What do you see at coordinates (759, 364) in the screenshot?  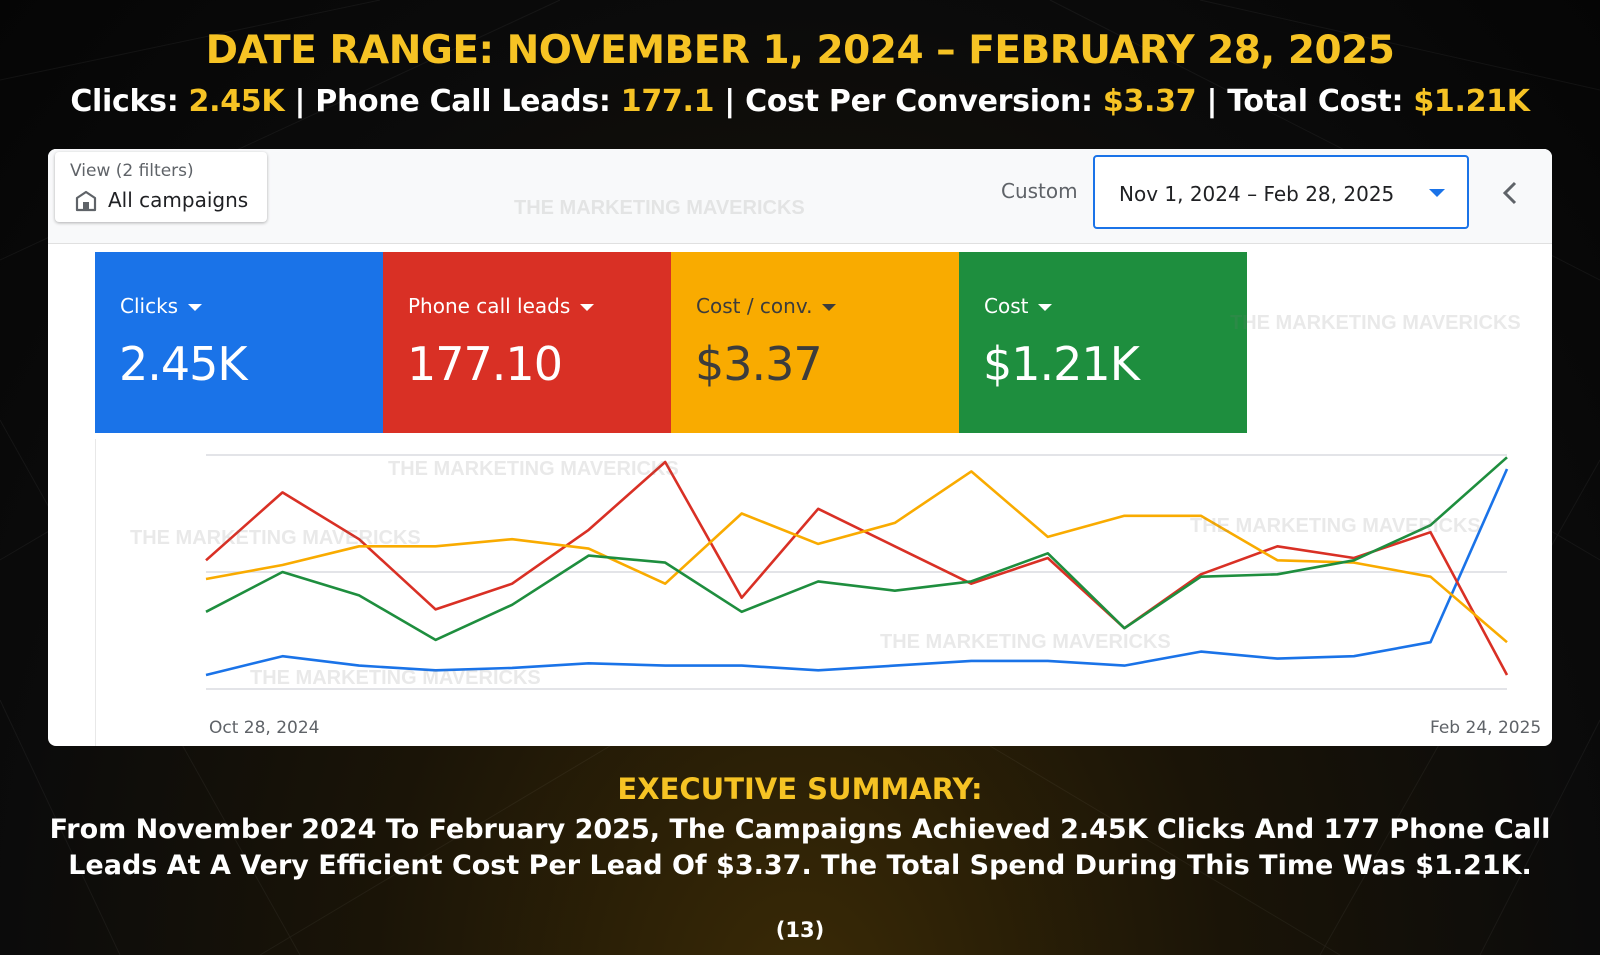 I see `tile-cpc-value: $3.37` at bounding box center [759, 364].